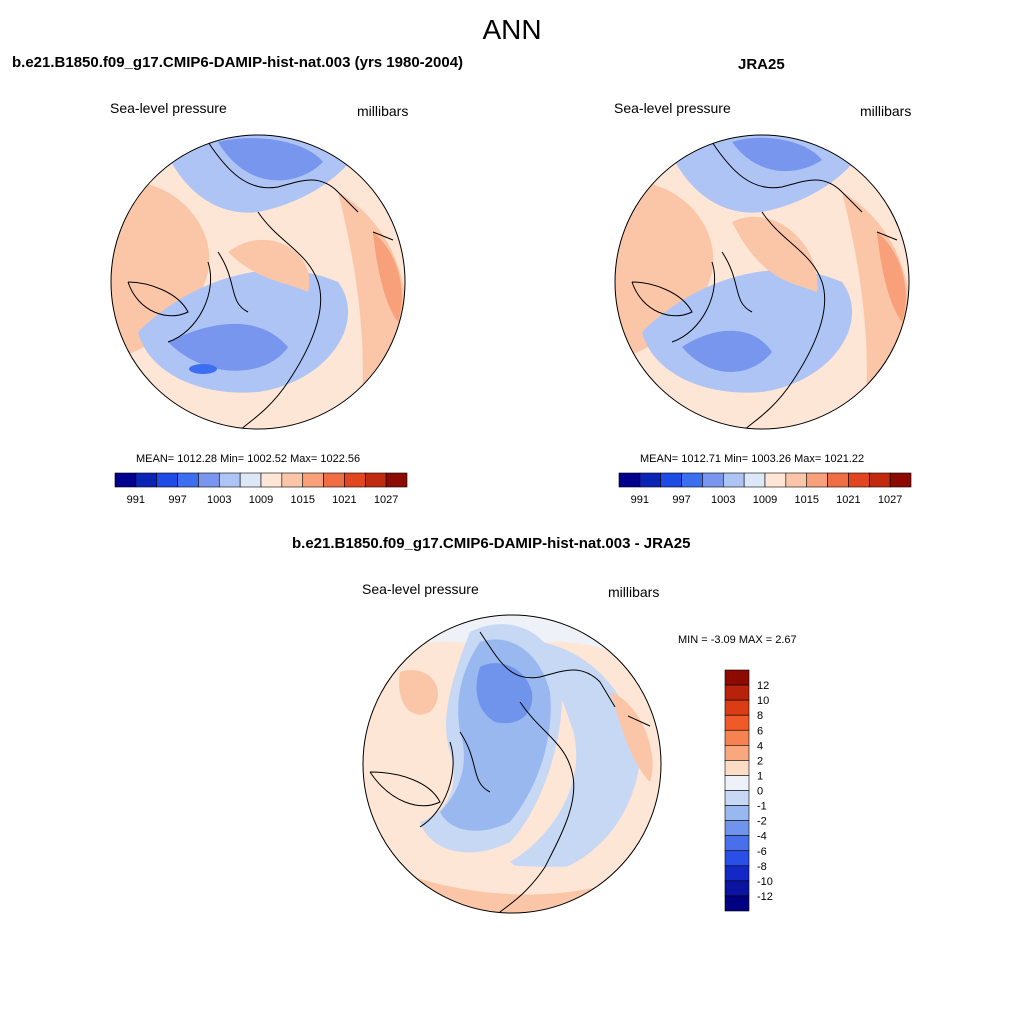  I want to click on panel-2-variable: Sea-level pressure, so click(672, 108).